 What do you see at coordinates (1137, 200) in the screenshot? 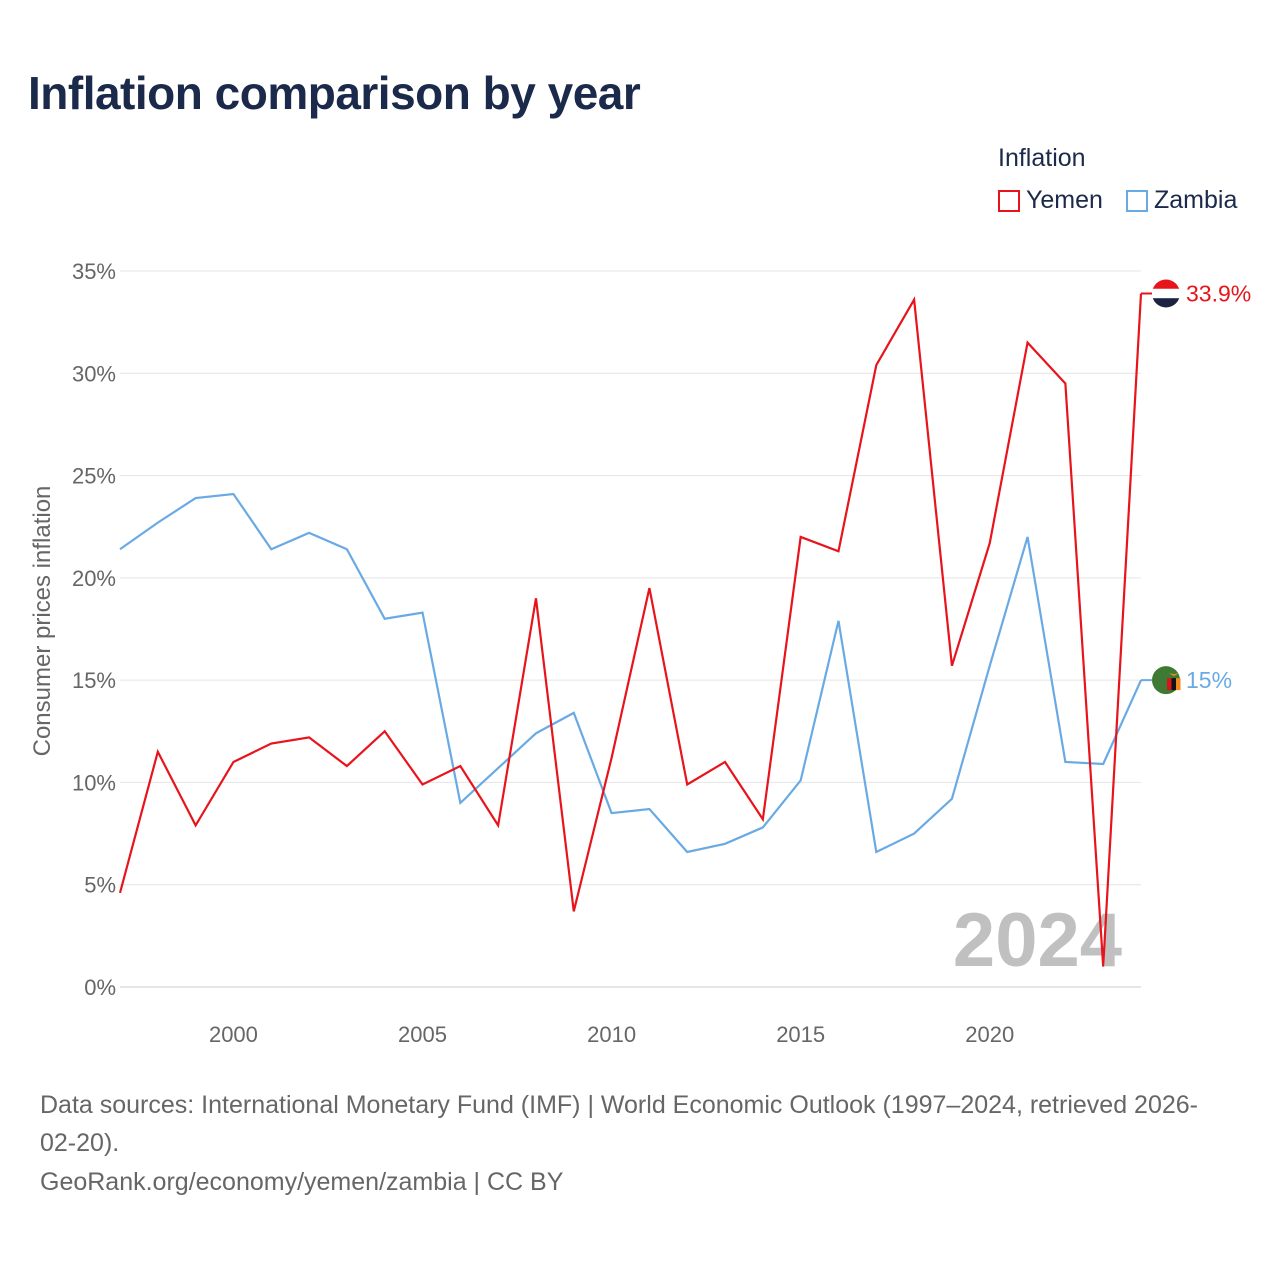
I see `legend-swatch-zambia` at bounding box center [1137, 200].